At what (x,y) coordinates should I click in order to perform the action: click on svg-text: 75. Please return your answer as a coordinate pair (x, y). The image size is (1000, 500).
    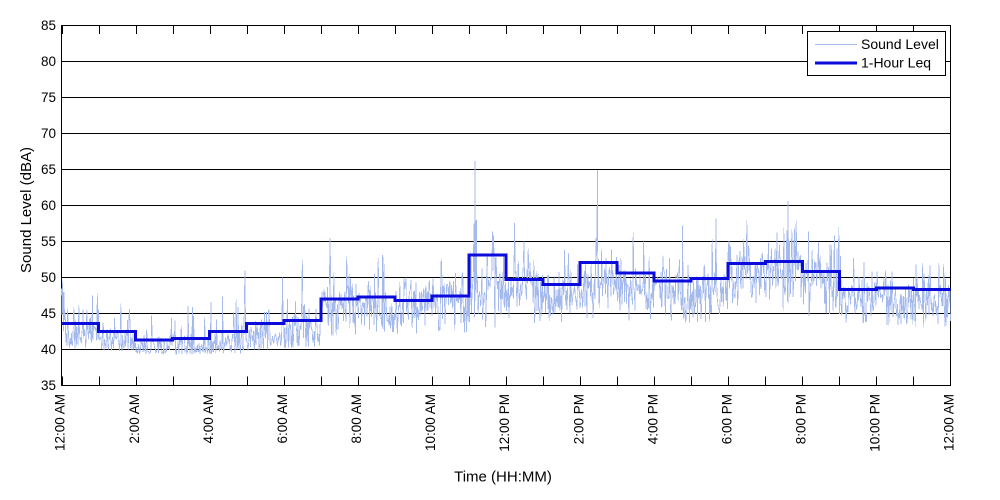
    Looking at the image, I should click on (48, 97).